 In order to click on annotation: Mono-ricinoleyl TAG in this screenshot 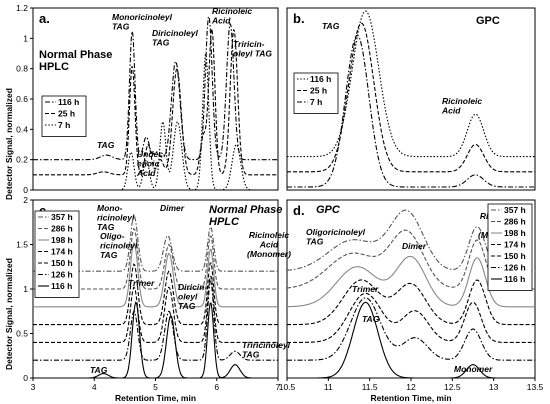, I will do `click(116, 217)`.